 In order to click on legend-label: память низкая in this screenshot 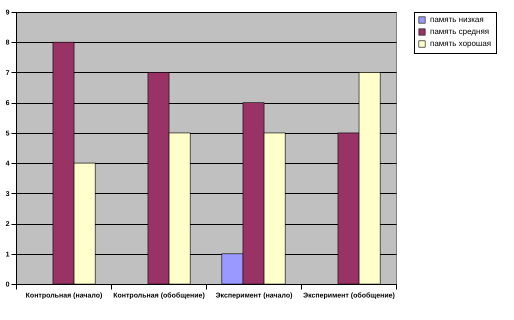, I will do `click(457, 19)`.